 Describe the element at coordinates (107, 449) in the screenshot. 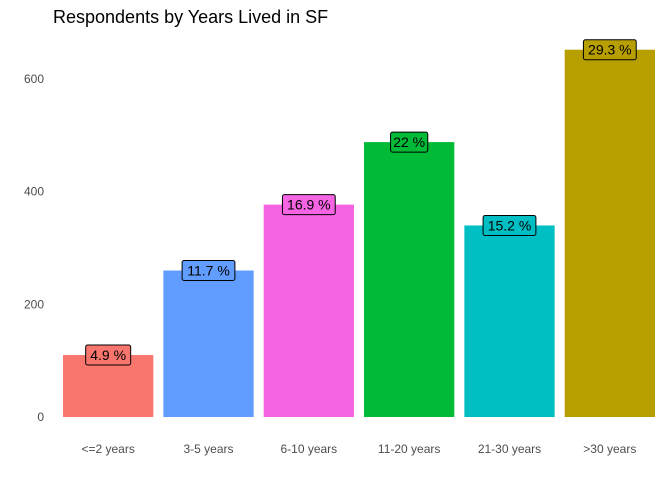

I see `x-tick-label: <=2 years` at that location.